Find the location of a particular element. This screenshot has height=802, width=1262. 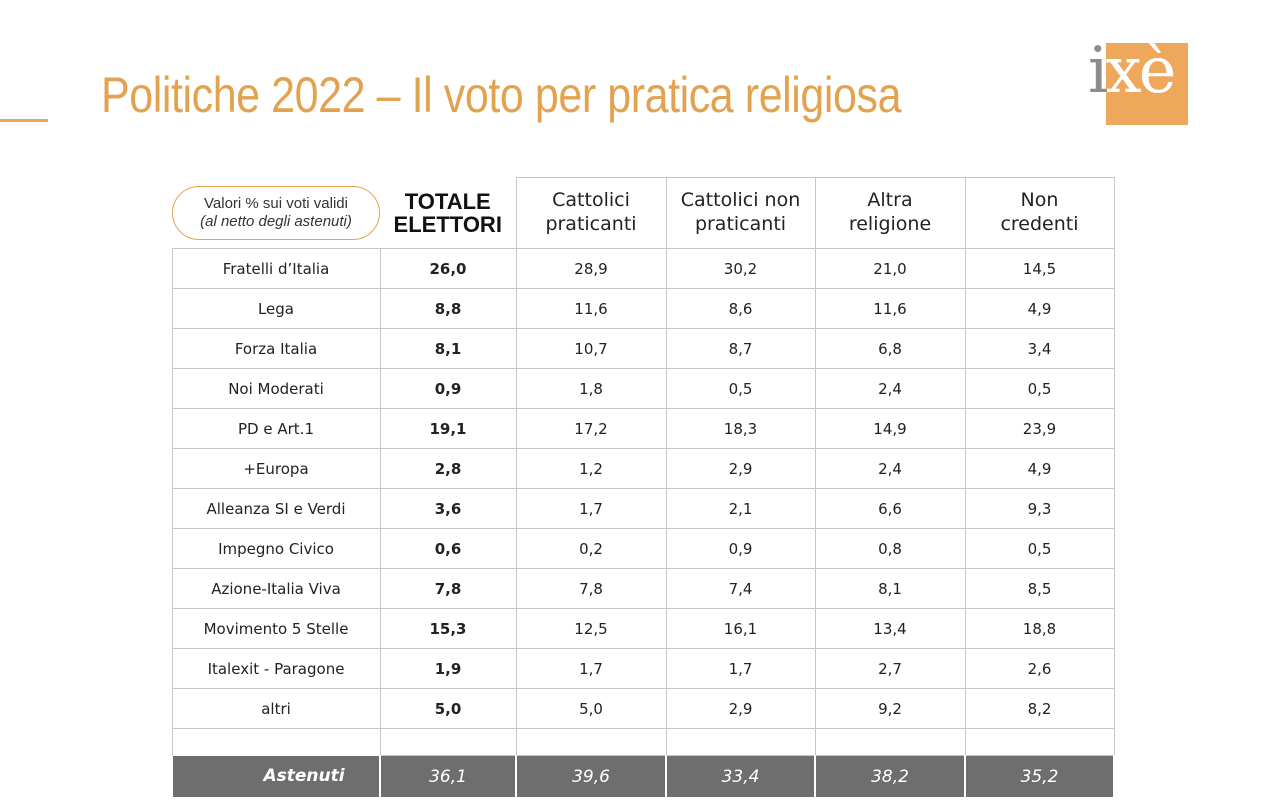

header-total: TOTALE ELETTORI is located at coordinates (448, 213).